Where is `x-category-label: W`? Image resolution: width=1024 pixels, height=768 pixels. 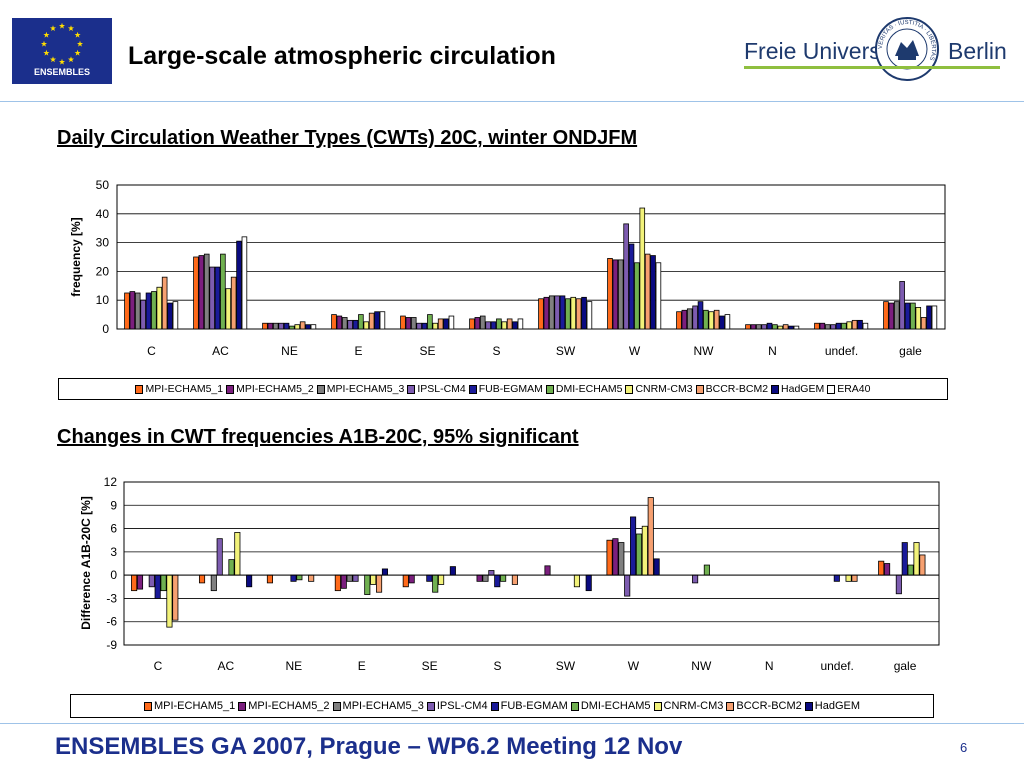 x-category-label: W is located at coordinates (635, 351).